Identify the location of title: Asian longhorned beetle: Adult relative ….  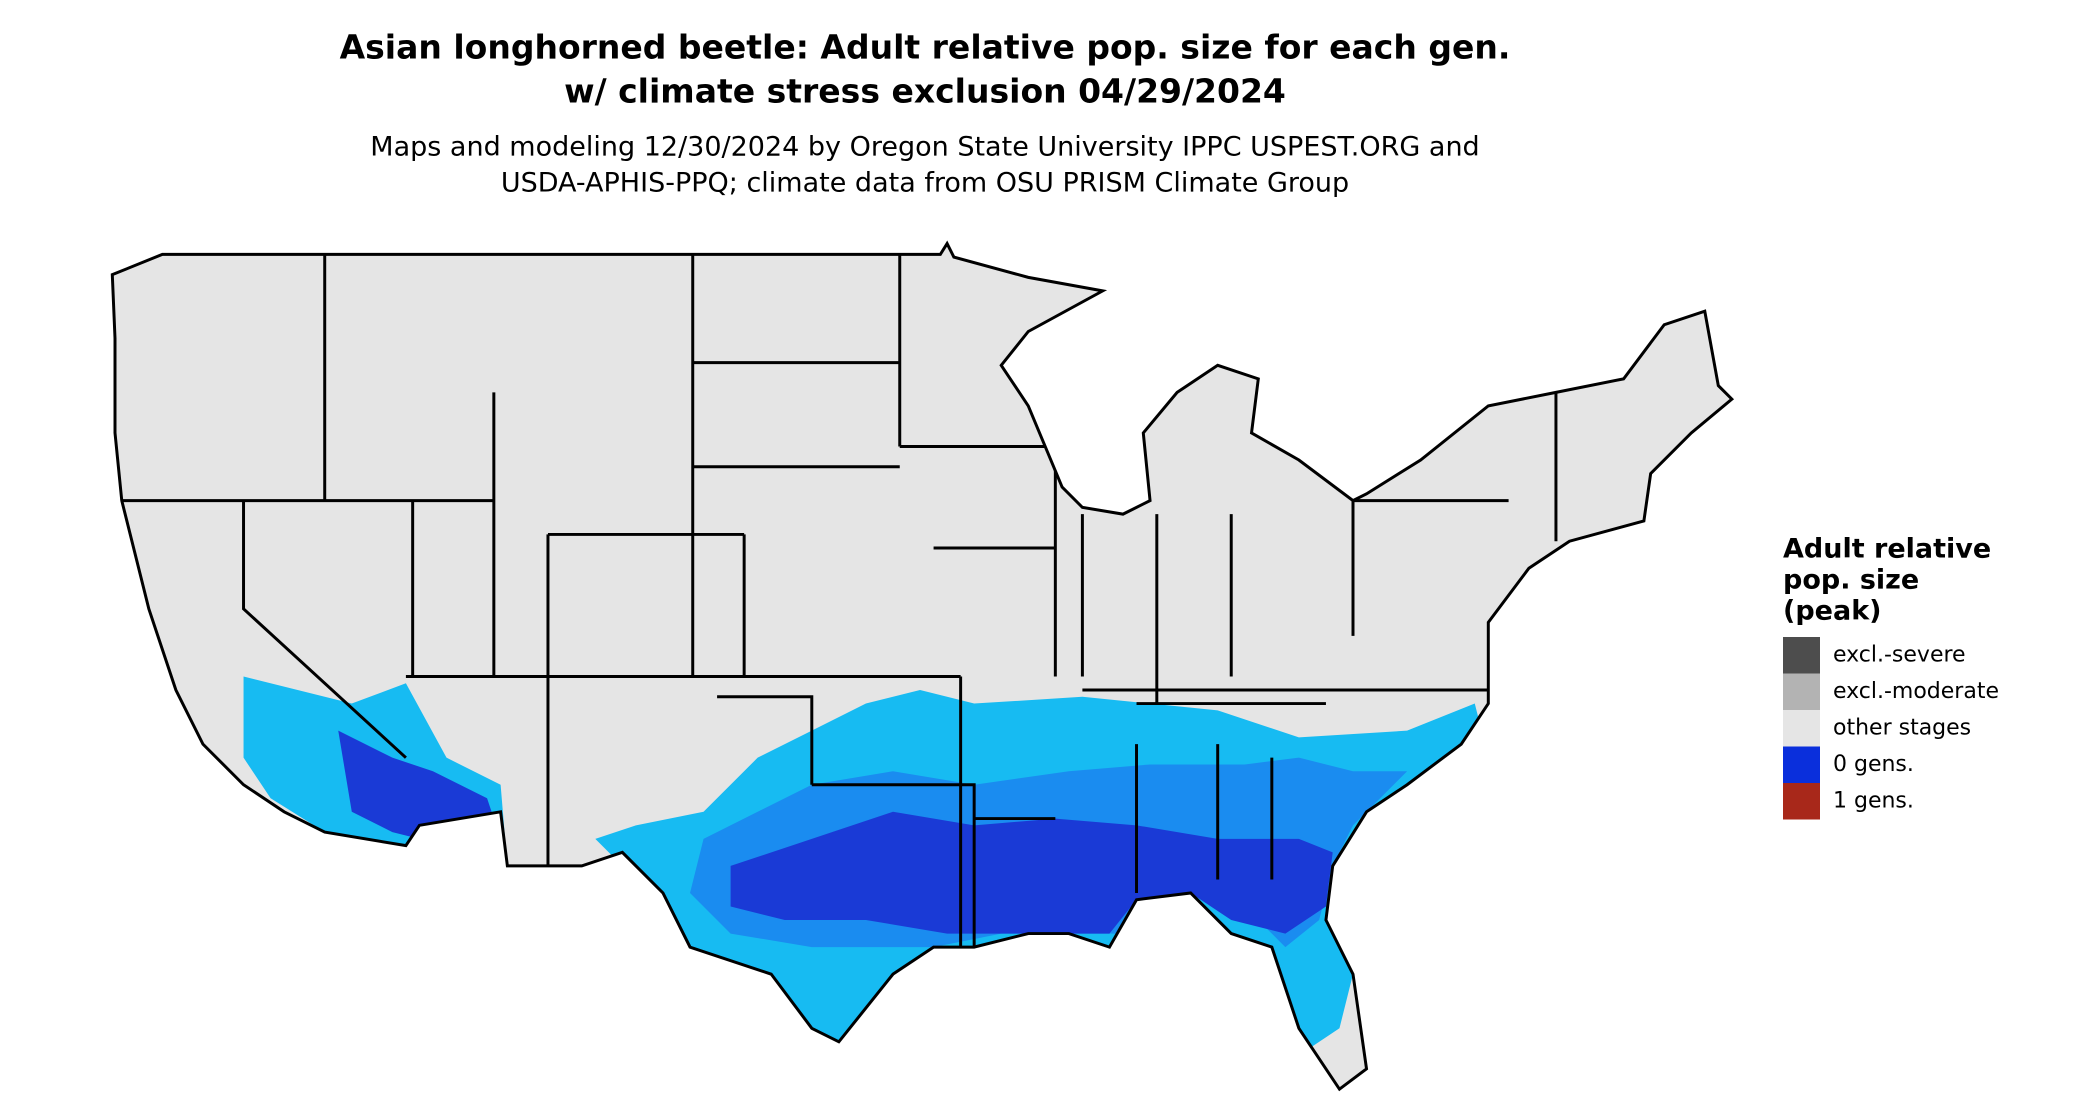
(925, 47).